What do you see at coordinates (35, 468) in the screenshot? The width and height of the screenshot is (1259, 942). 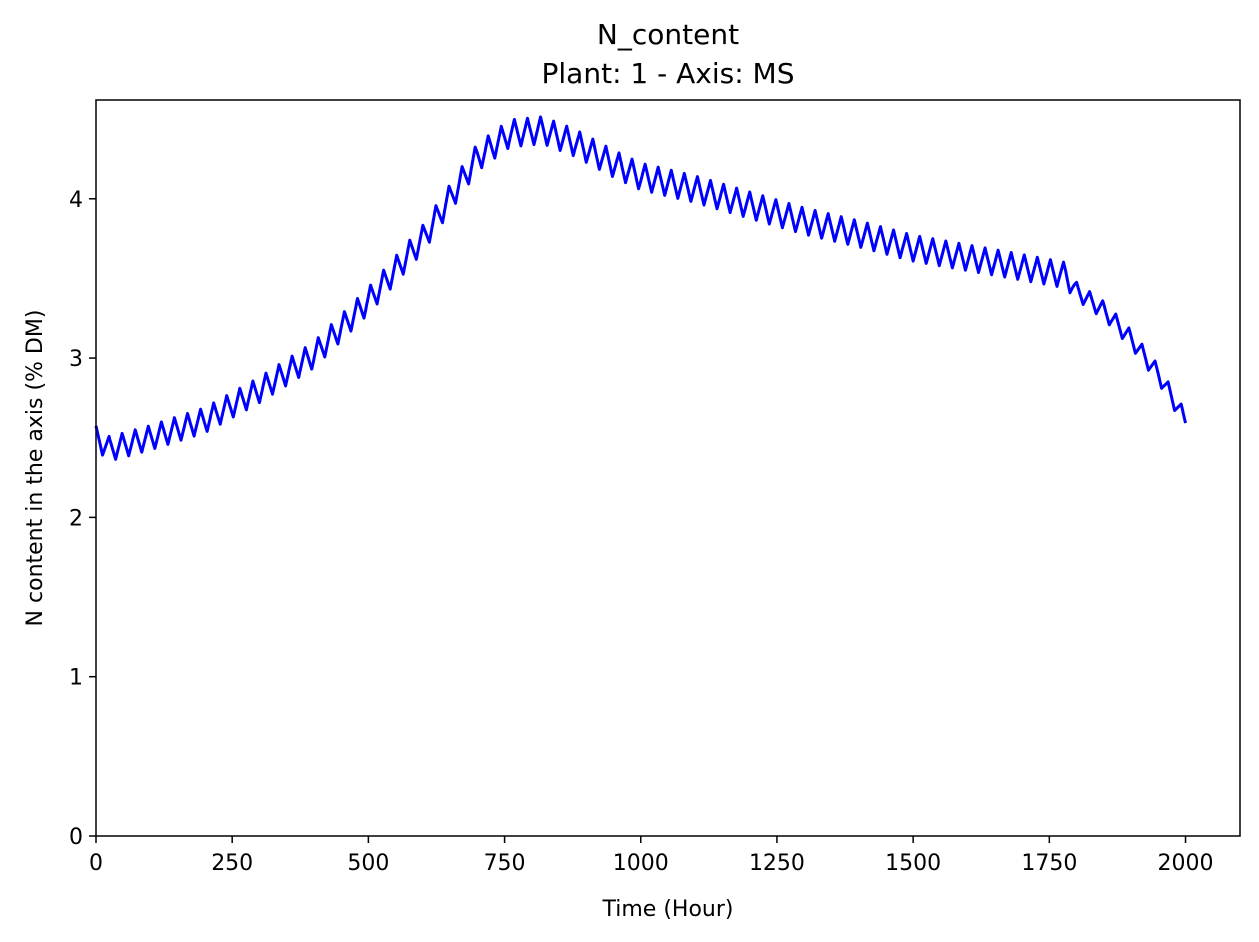 I see `y-axis-label: N content in the axis (% DM)` at bounding box center [35, 468].